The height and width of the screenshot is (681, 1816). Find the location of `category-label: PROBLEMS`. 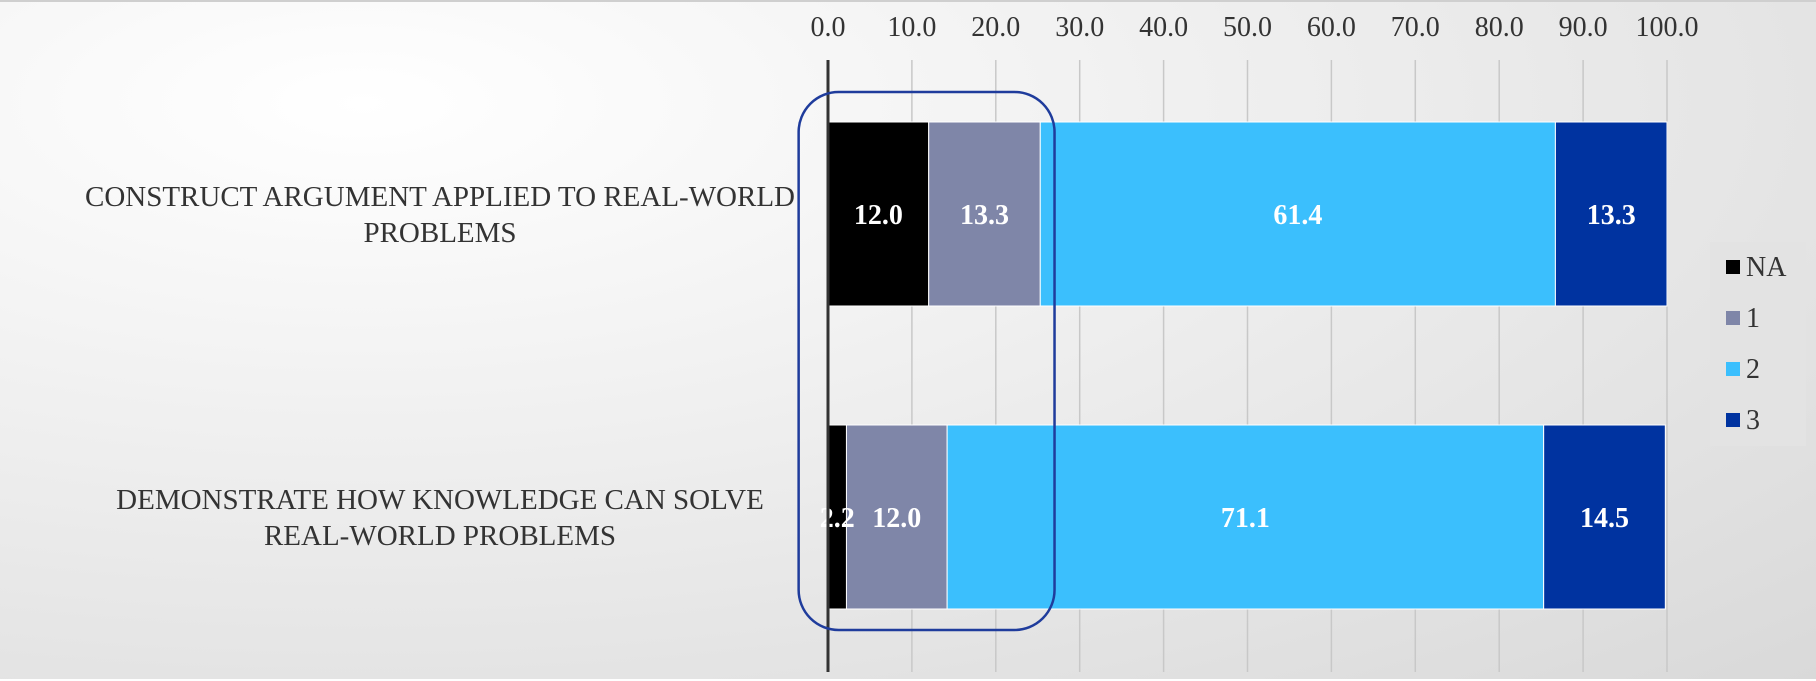

category-label: PROBLEMS is located at coordinates (439, 233).